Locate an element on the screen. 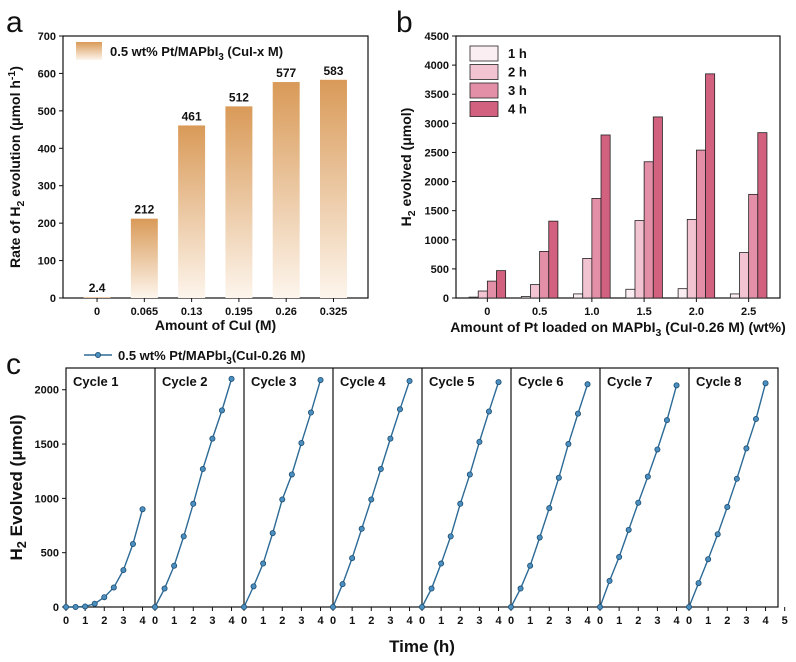 The image size is (796, 662). y-axis-label: H2 evolved (μmol) is located at coordinates (408, 167).